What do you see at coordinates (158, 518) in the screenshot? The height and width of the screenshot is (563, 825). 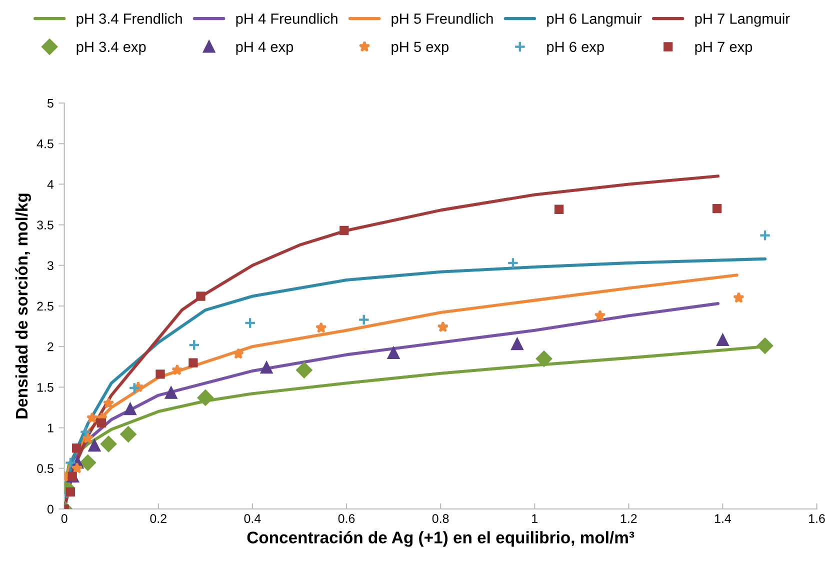 I see `x-tick-label: 0.2` at bounding box center [158, 518].